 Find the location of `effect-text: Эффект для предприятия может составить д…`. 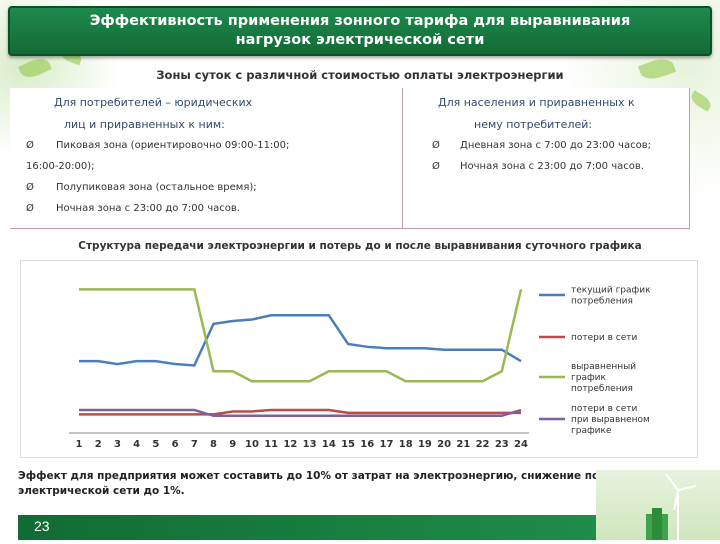

effect-text: Эффект для предприятия может составить д… is located at coordinates (343, 483).